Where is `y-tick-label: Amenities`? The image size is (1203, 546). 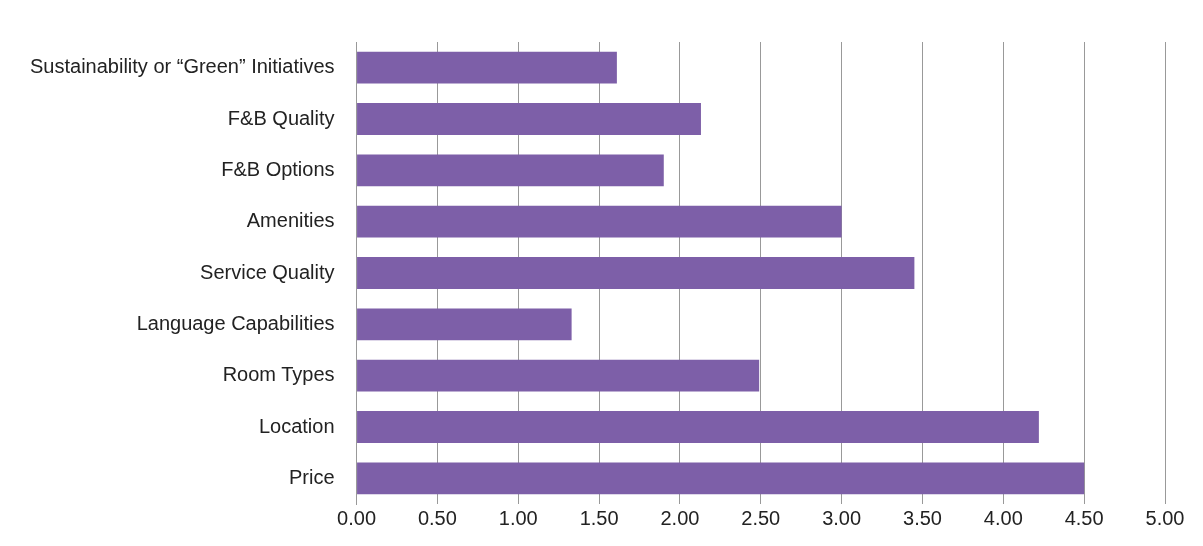
y-tick-label: Amenities is located at coordinates (290, 220).